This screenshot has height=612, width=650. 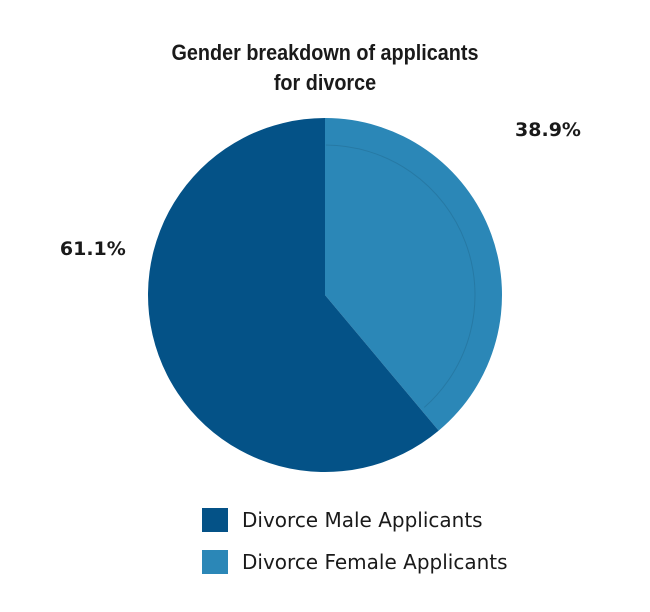 I want to click on pie-label-male: 61.1%, so click(x=93, y=249).